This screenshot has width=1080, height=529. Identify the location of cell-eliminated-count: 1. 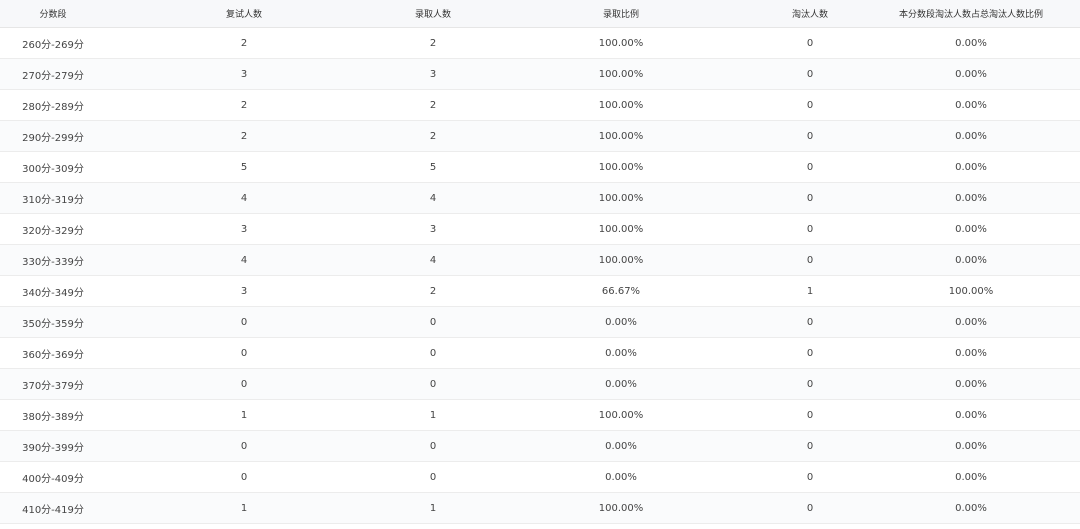
(810, 291).